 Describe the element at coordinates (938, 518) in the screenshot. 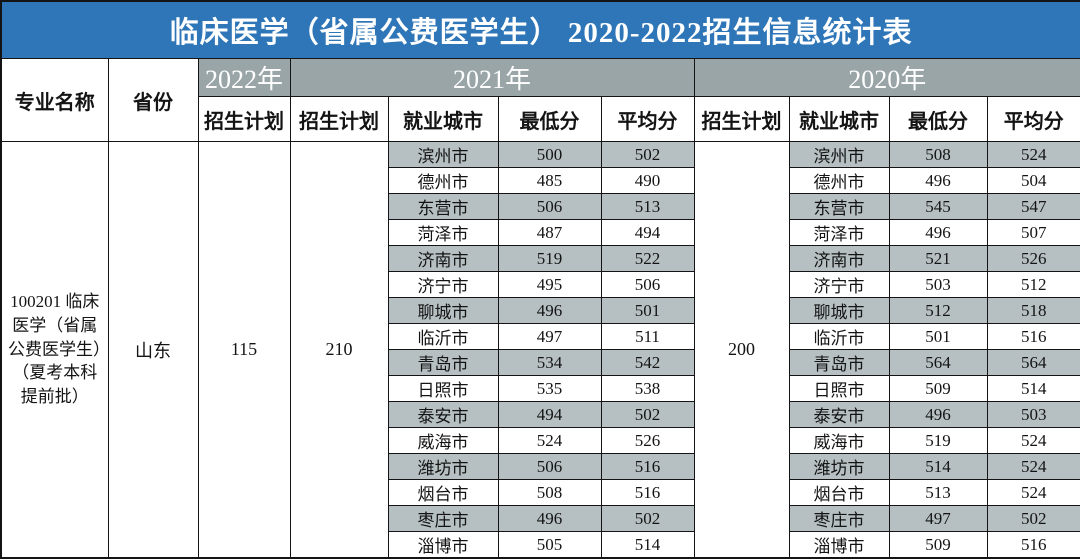

I see `min-2020-cell: 497` at that location.